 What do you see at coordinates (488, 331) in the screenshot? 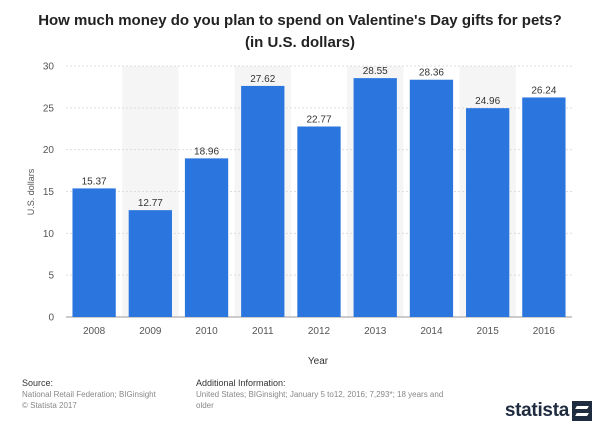
I see `x-tick-2015: 2015` at bounding box center [488, 331].